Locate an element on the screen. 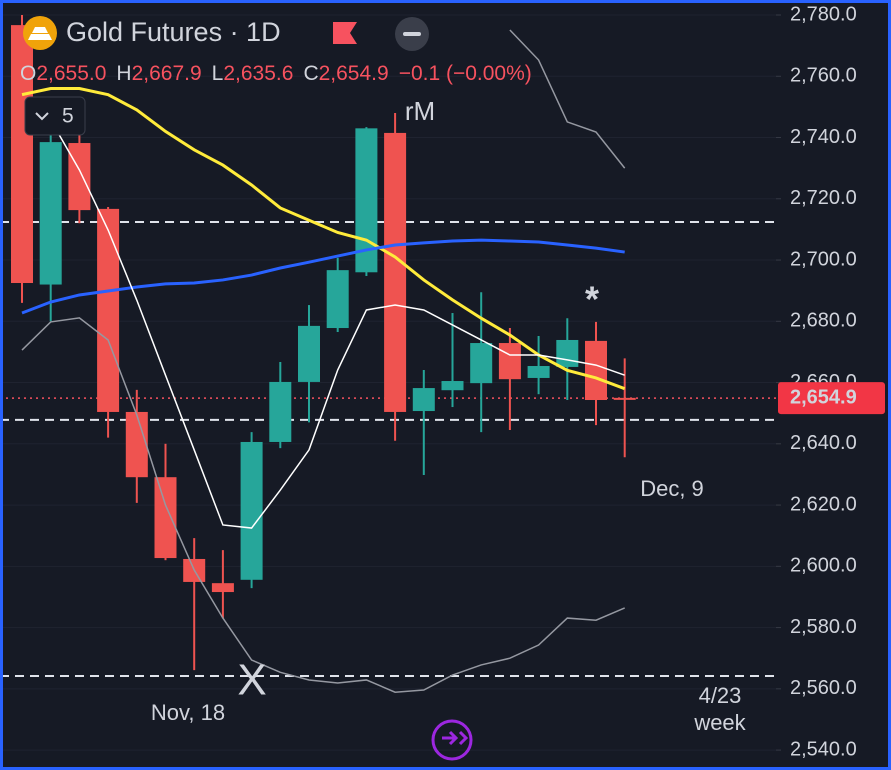 This screenshot has height=770, width=891. y-tick-label: 2,540.0 is located at coordinates (823, 749).